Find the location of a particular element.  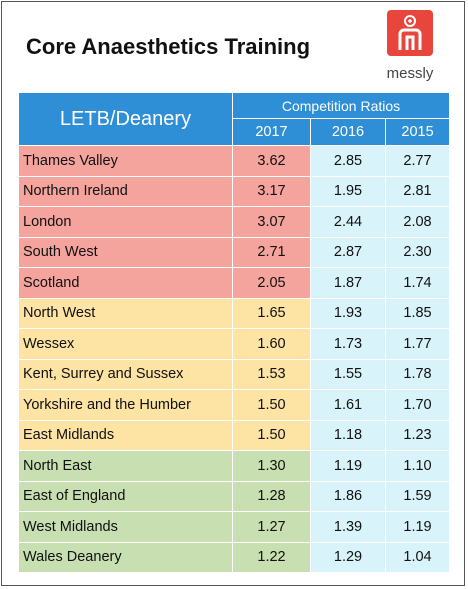

ratio-cell: 1.28 is located at coordinates (271, 496).